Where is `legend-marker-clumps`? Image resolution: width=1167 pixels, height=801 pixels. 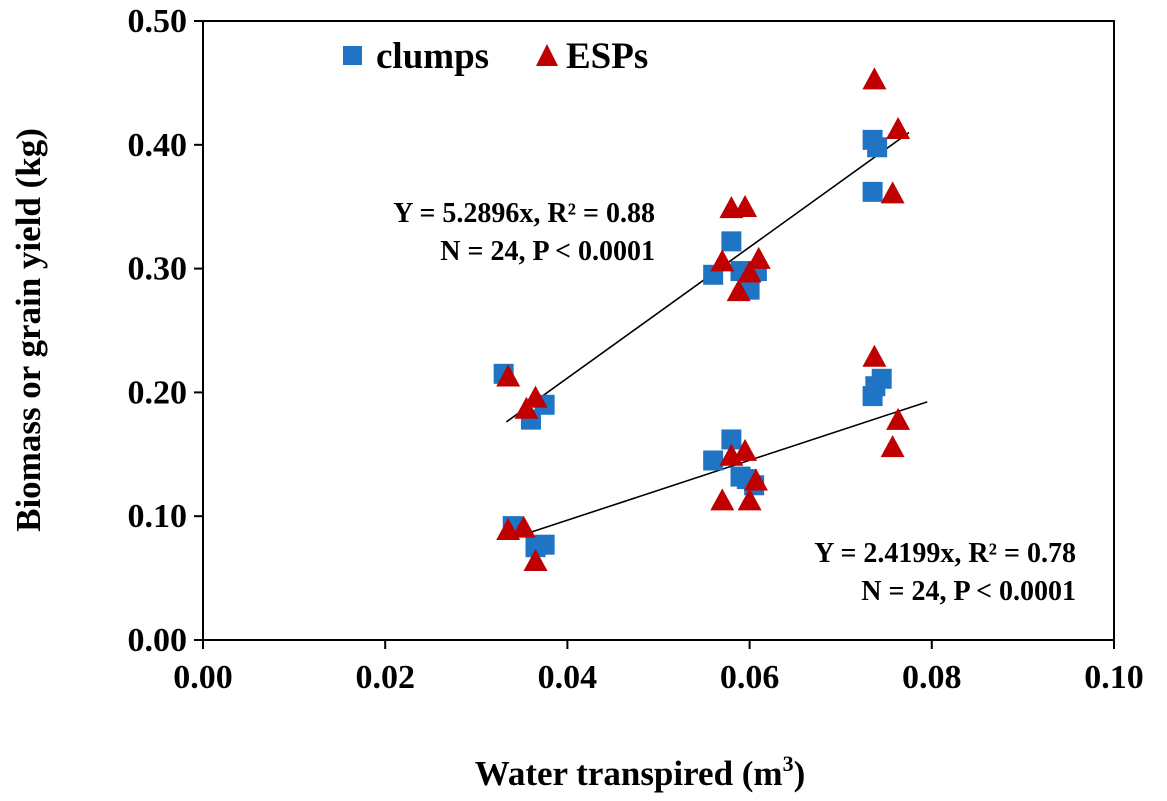 legend-marker-clumps is located at coordinates (352, 55).